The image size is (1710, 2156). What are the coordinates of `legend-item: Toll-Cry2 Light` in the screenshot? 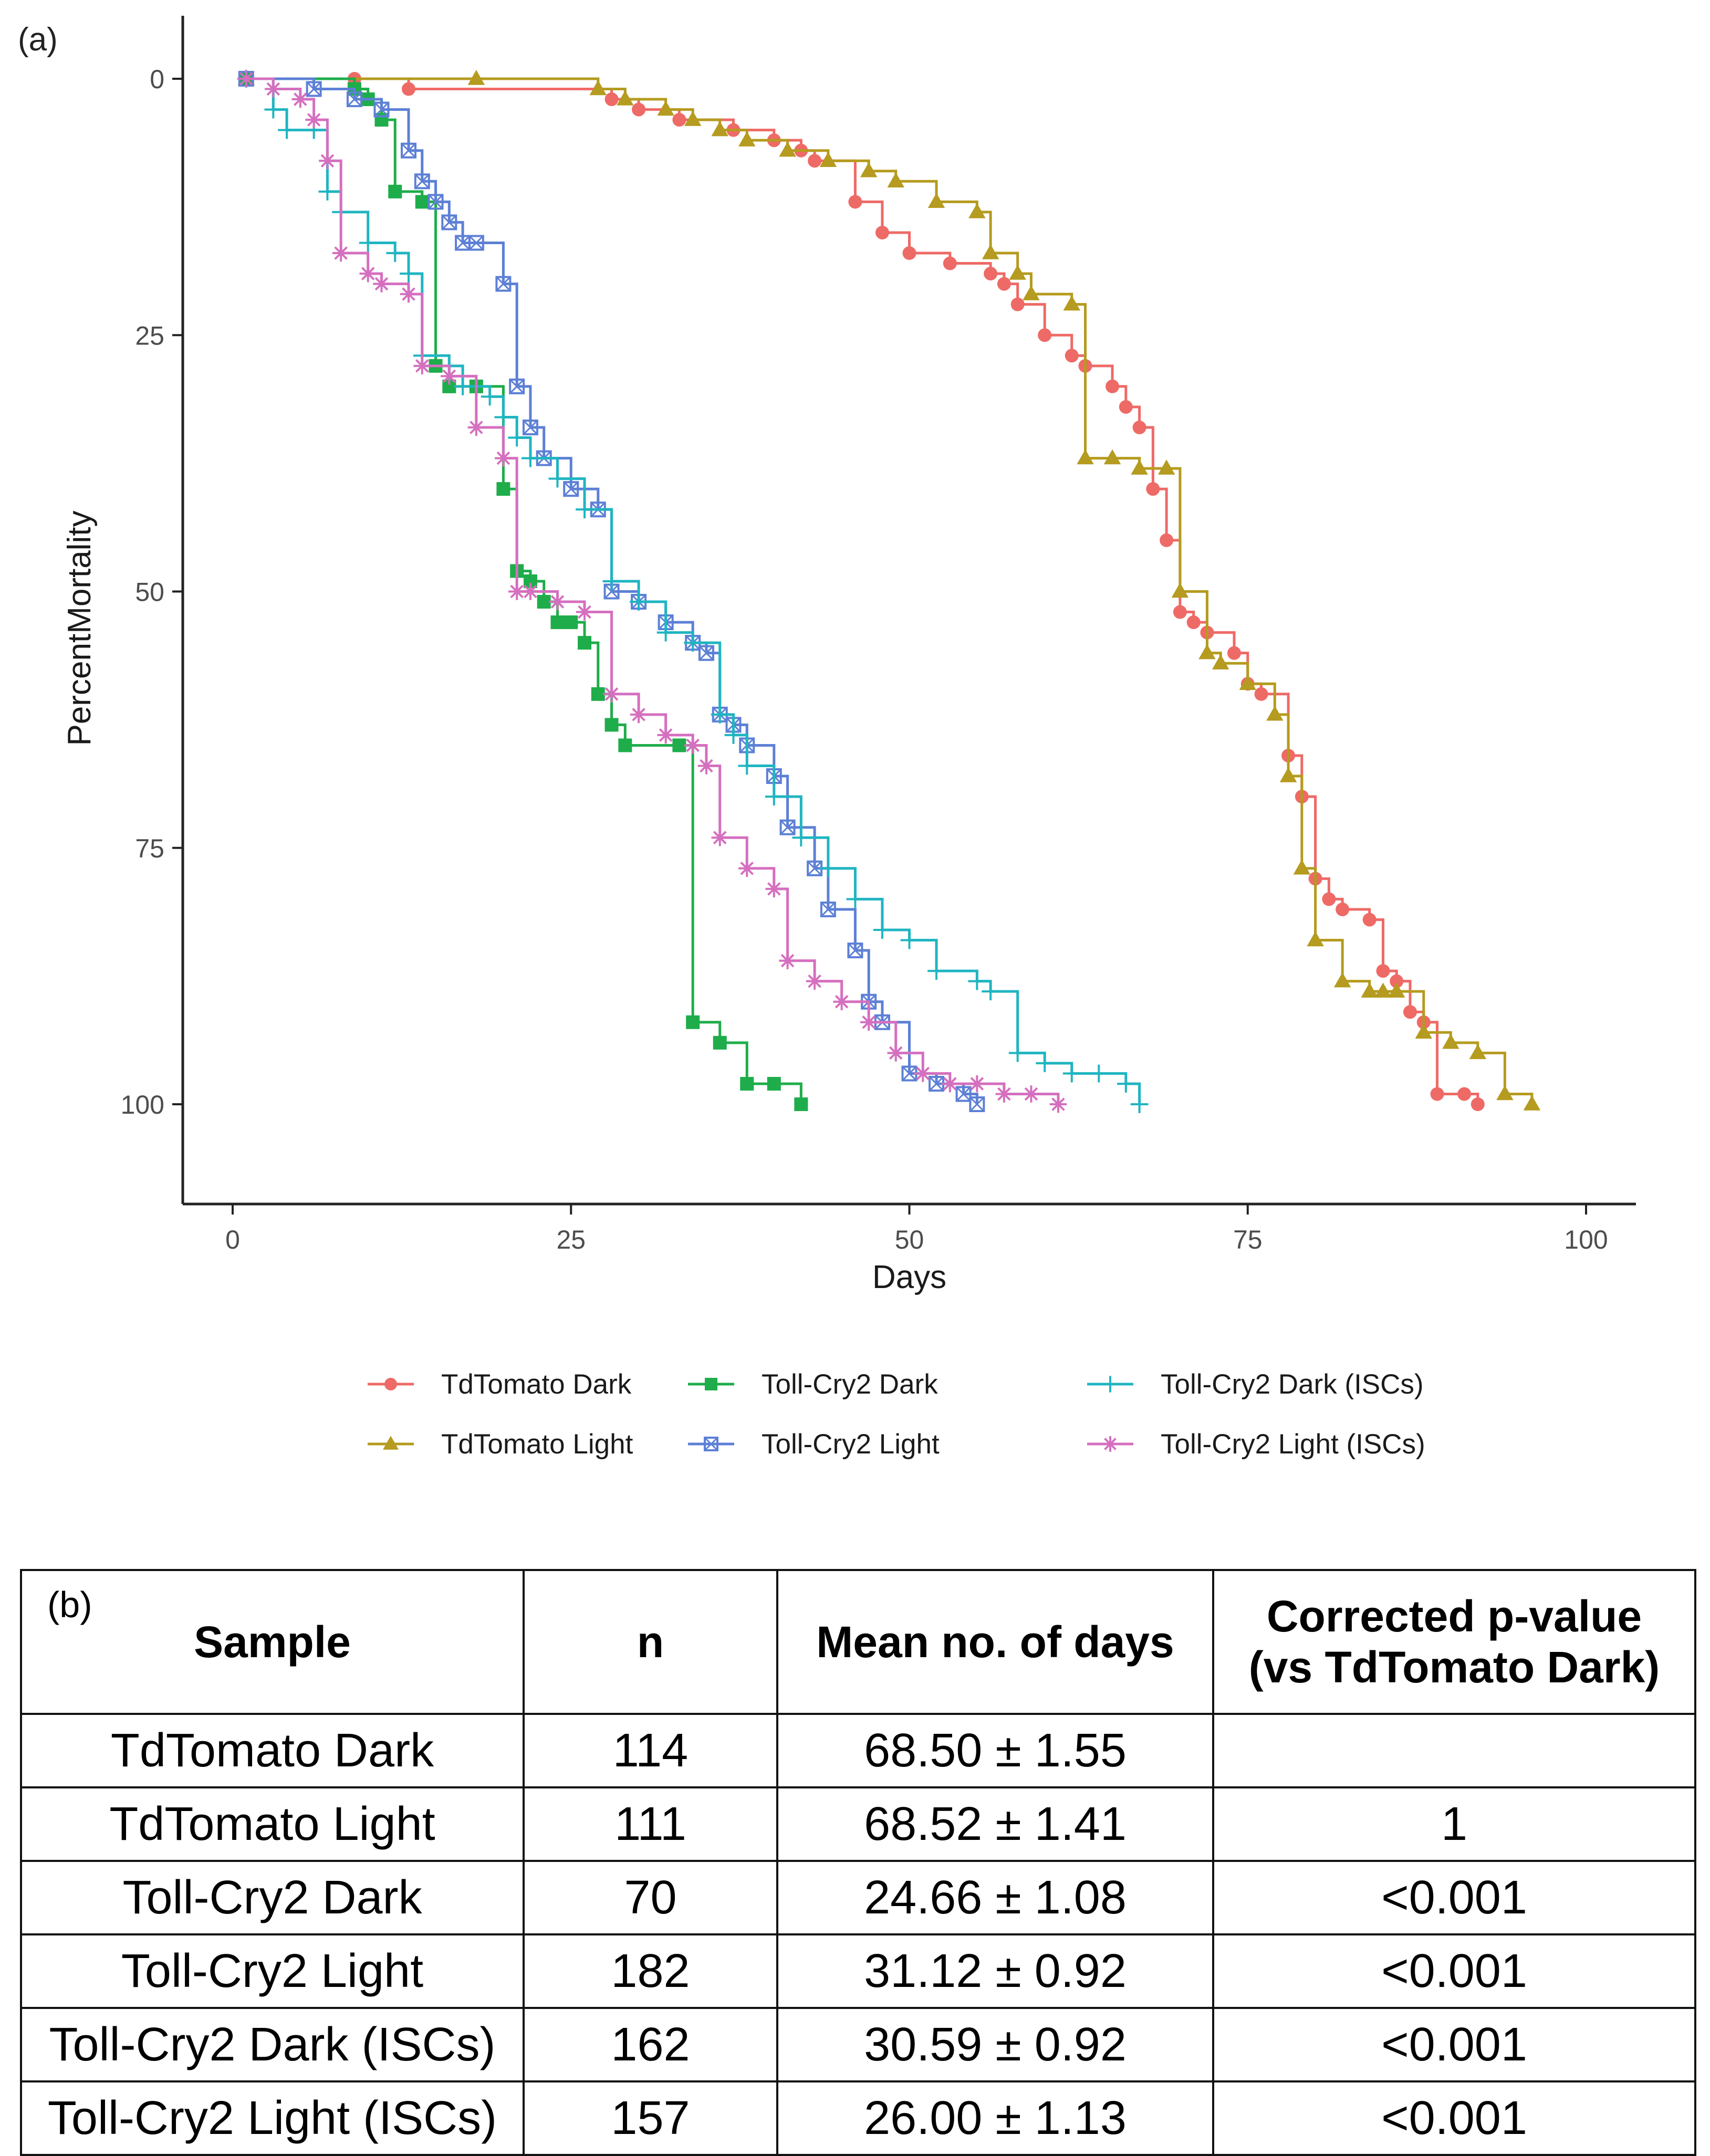 It's located at (814, 1444).